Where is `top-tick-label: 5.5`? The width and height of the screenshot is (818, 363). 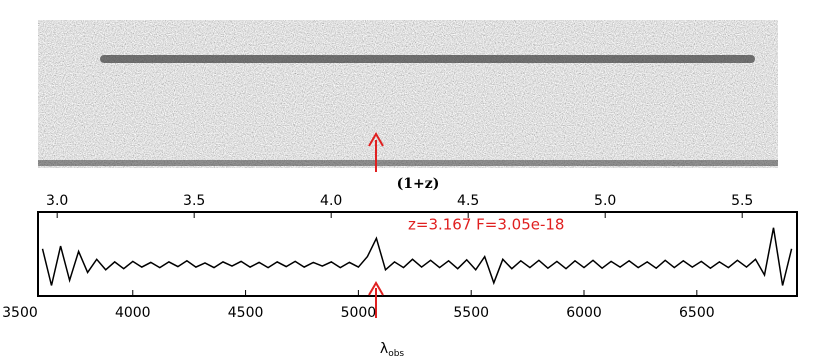
top-tick-label: 5.5 is located at coordinates (742, 201).